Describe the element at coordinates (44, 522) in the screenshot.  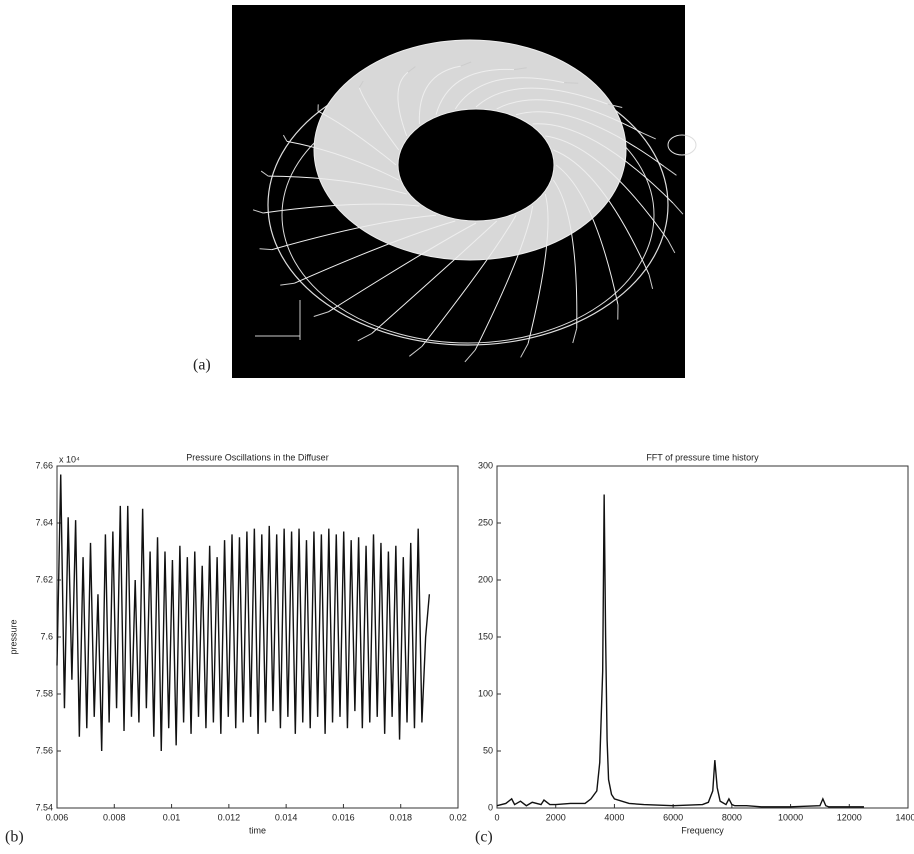
I see `y-tick-label: 7.64` at that location.